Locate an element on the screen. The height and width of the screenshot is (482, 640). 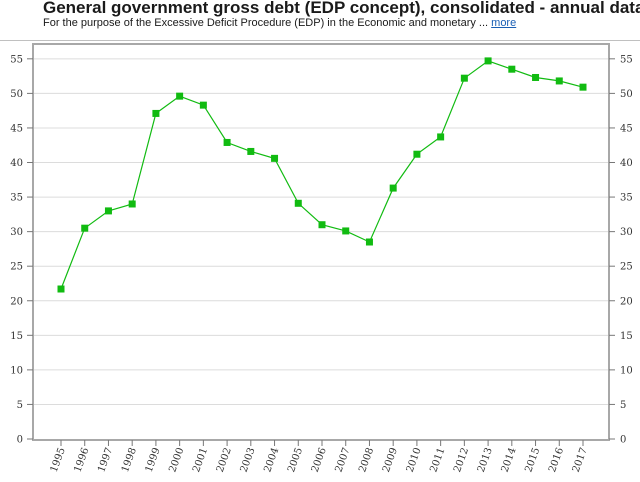
chart-top-rule is located at coordinates (320, 40).